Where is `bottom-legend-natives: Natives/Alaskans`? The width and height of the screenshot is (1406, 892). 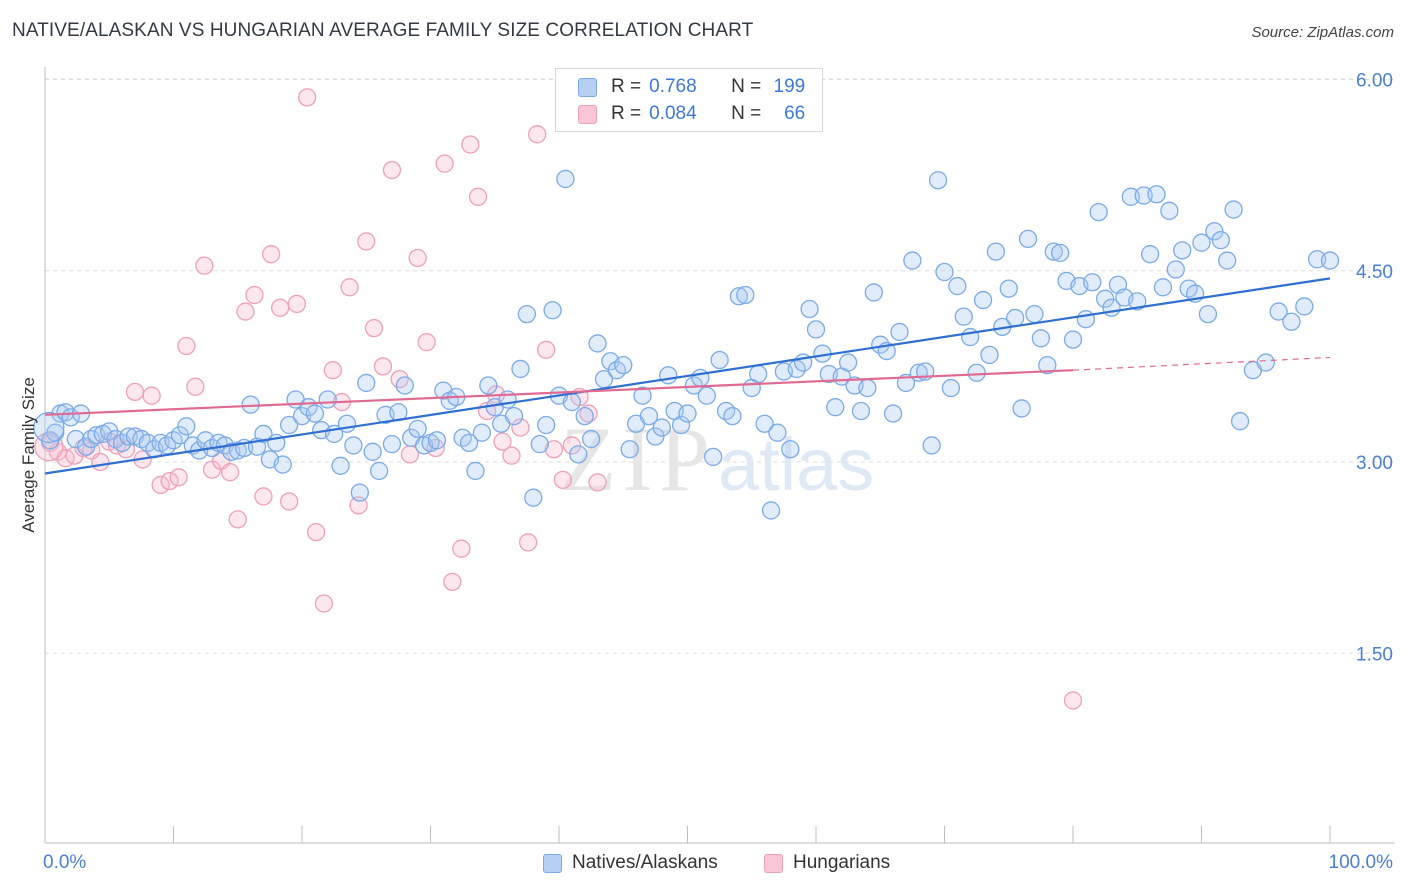
bottom-legend-natives: Natives/Alaskans is located at coordinates (630, 863).